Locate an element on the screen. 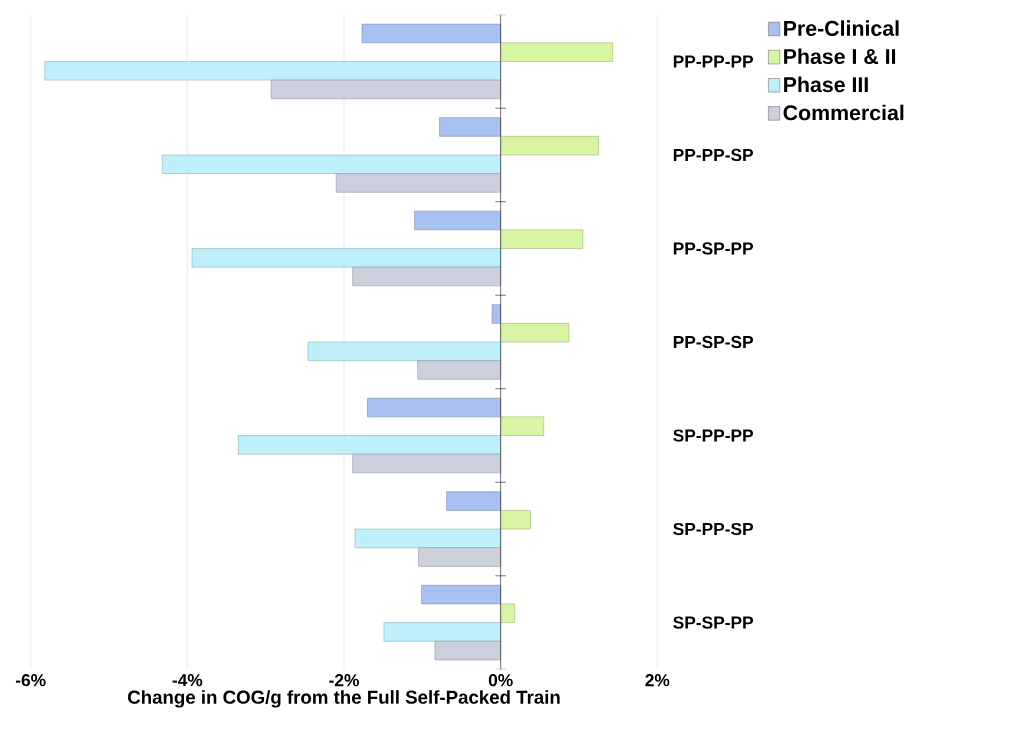  y-tick-label: PP-PP-SP is located at coordinates (713, 155).